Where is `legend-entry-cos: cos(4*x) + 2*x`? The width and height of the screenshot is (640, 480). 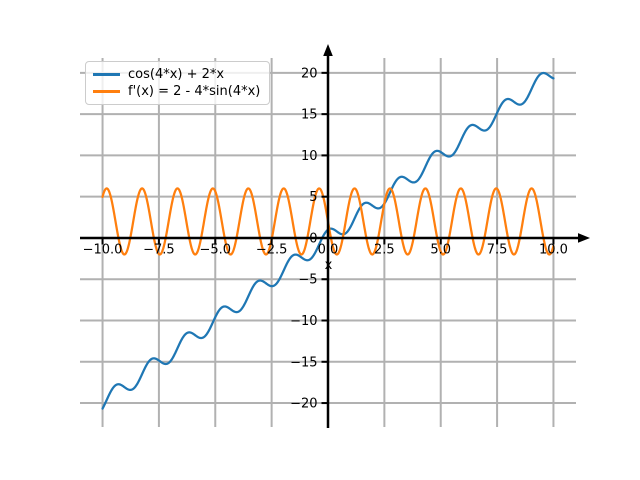
legend-entry-cos: cos(4*x) + 2*x is located at coordinates (176, 74).